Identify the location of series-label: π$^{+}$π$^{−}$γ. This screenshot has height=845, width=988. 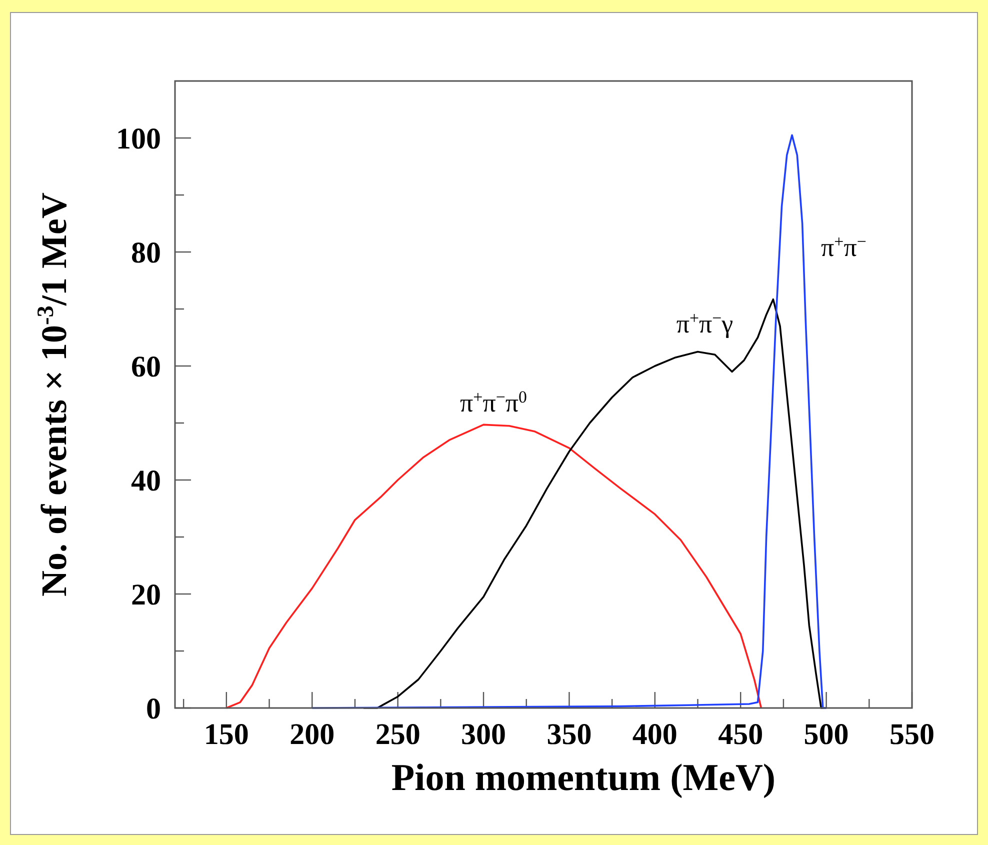
(705, 323).